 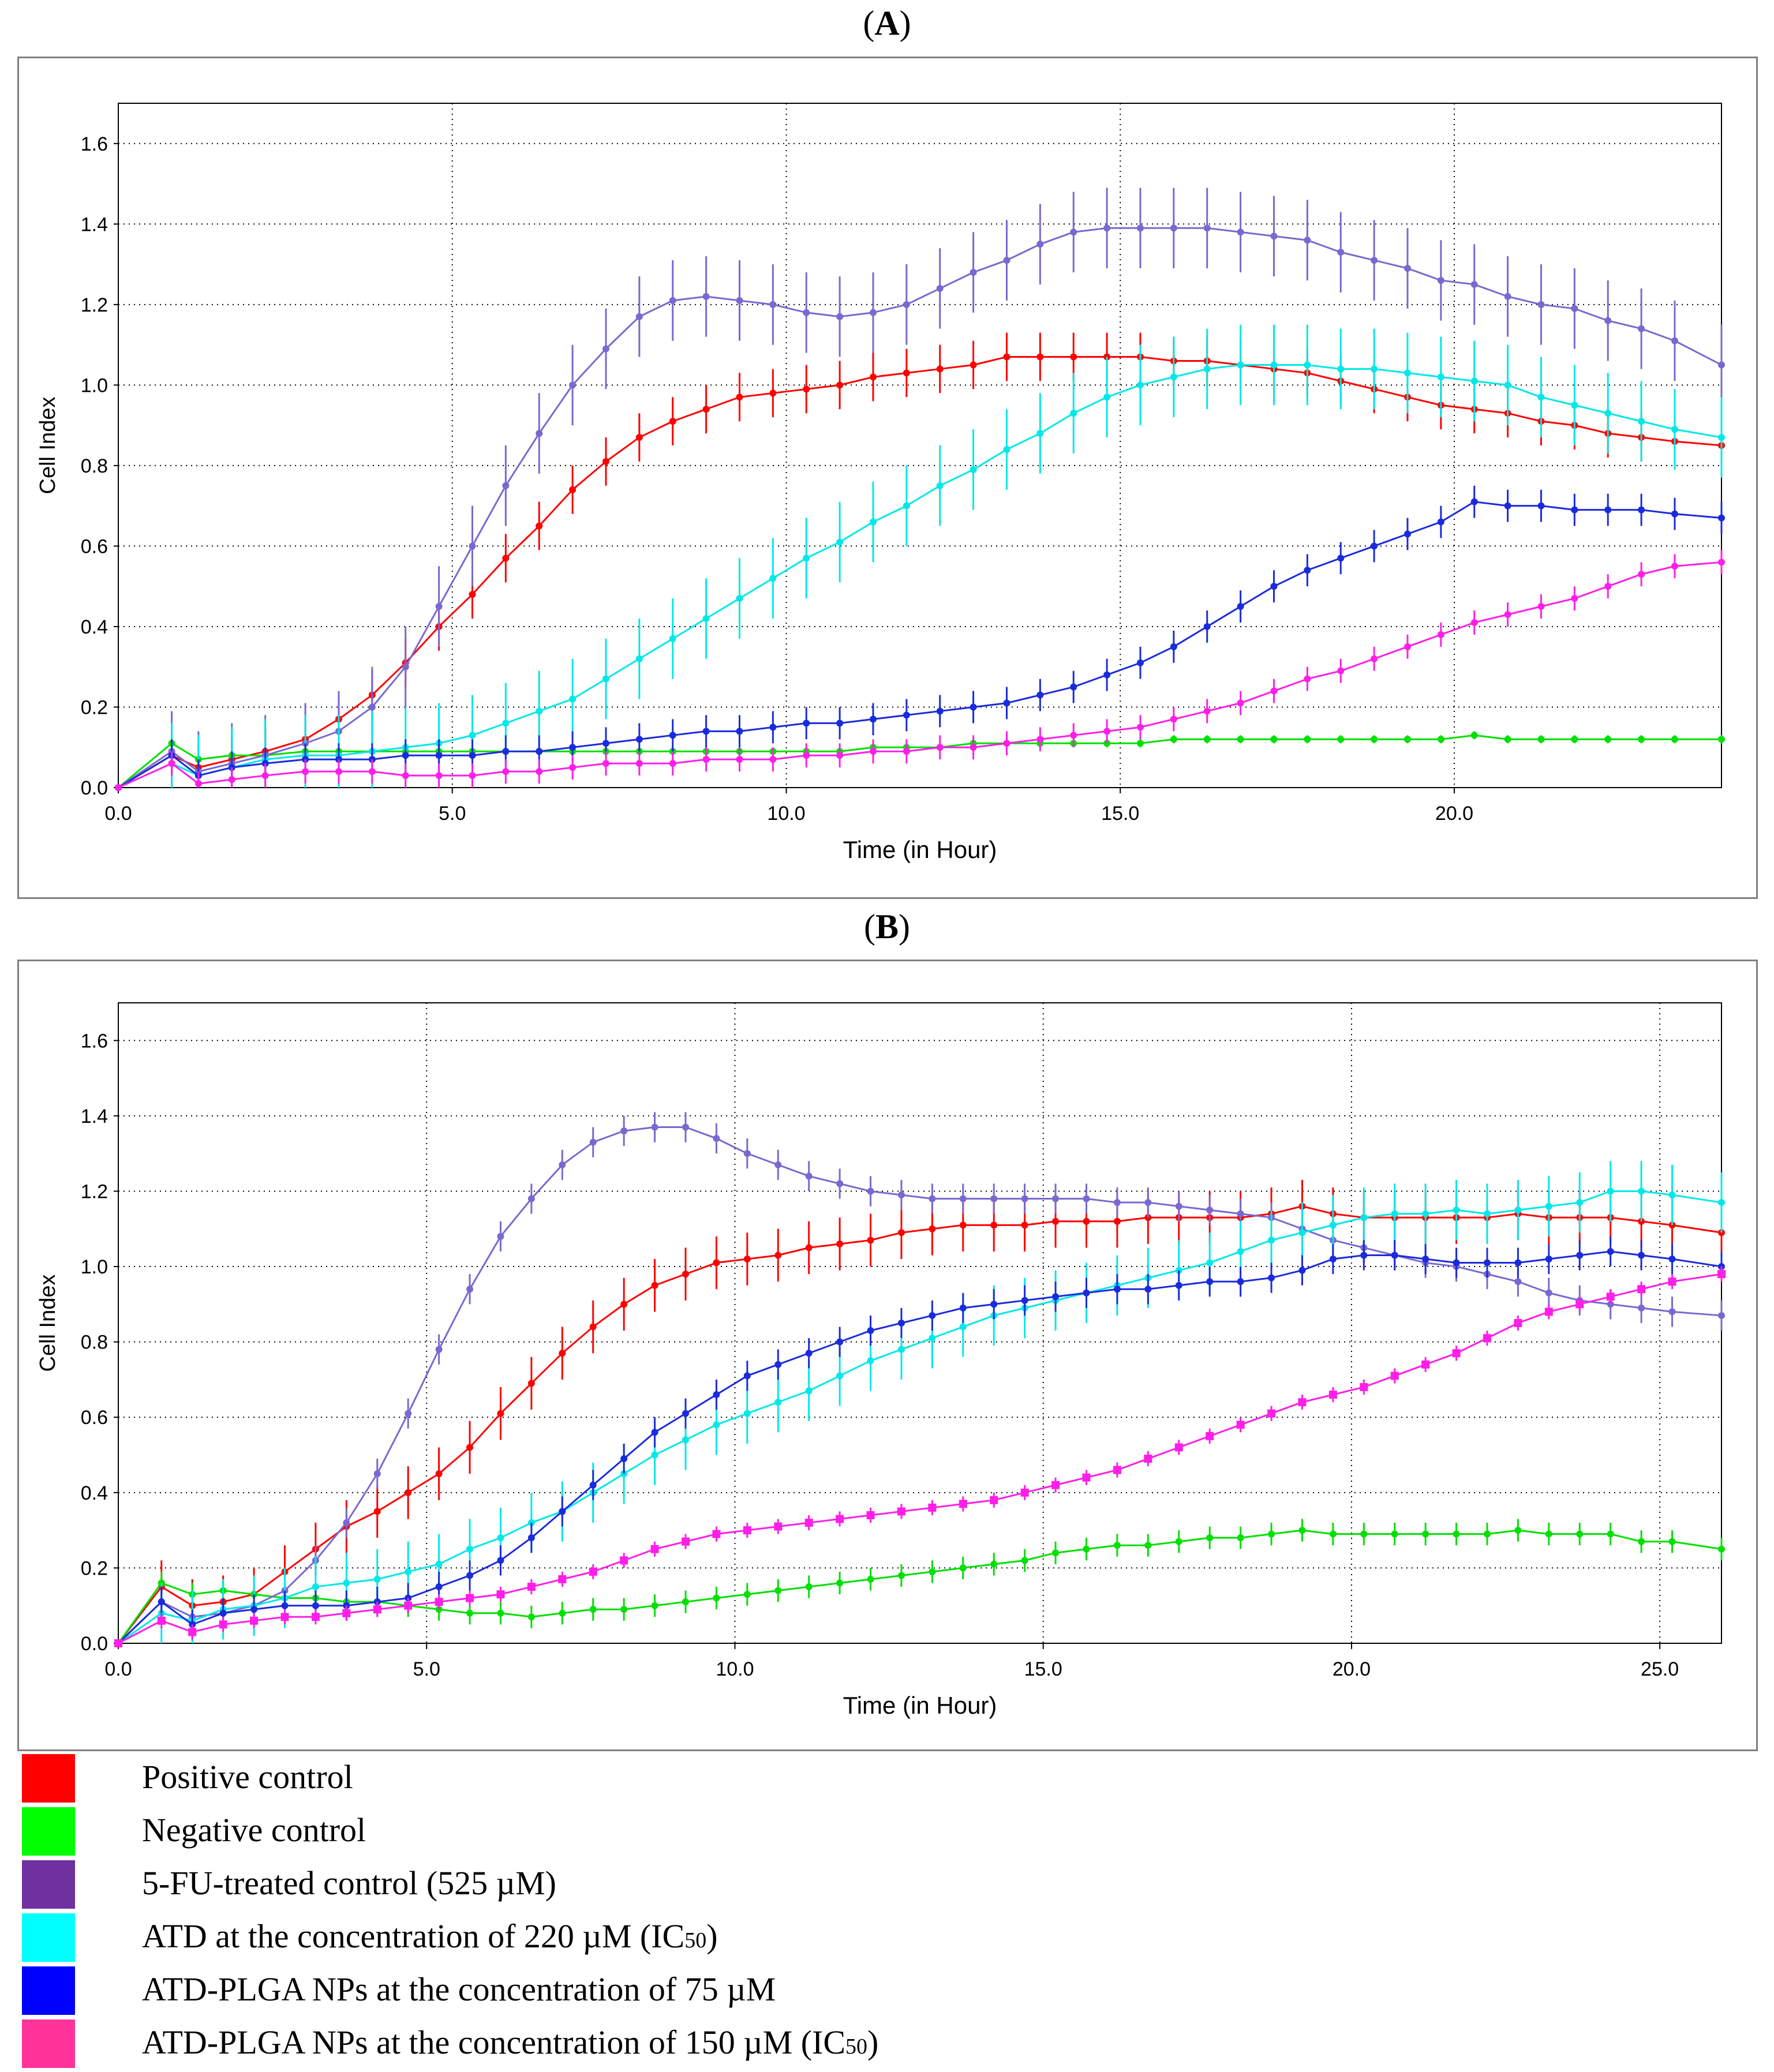 What do you see at coordinates (94, 466) in the screenshot?
I see `y-tick-label: 0.8` at bounding box center [94, 466].